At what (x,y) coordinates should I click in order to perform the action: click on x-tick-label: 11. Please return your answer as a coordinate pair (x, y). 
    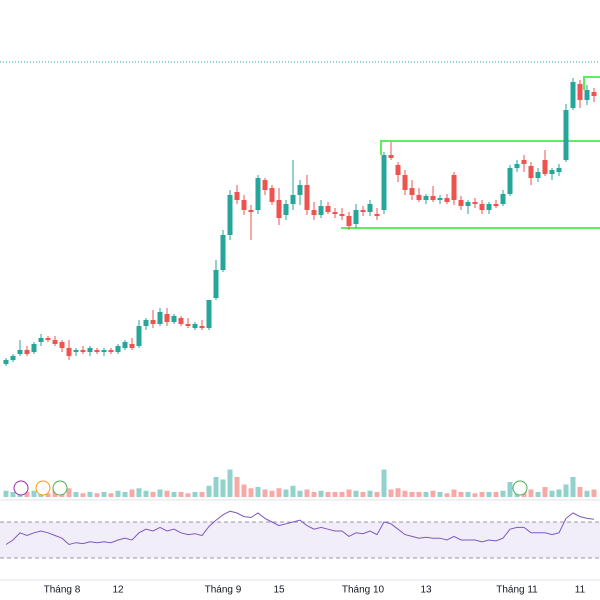
    Looking at the image, I should click on (580, 590).